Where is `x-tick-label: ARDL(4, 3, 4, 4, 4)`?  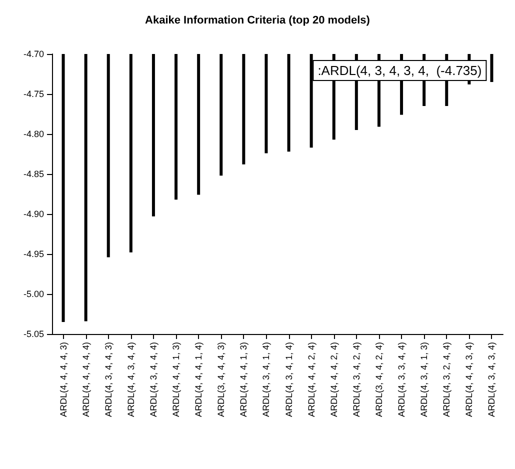
x-tick-label: ARDL(4, 3, 4, 4, 4) is located at coordinates (153, 380).